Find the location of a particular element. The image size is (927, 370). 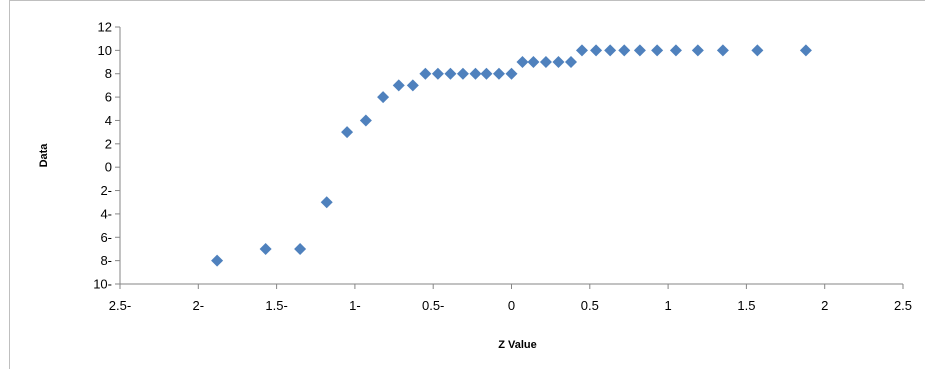

y-tick-label: 2 is located at coordinates (108, 143).